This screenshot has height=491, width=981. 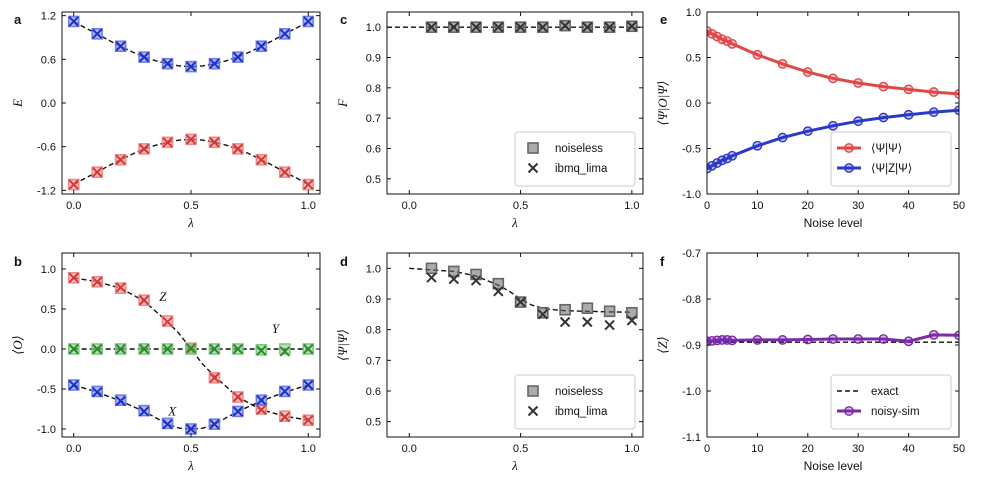 I want to click on y-axis-label-e: ⟨Ψ|O|Ψ⟩, so click(x=662, y=103).